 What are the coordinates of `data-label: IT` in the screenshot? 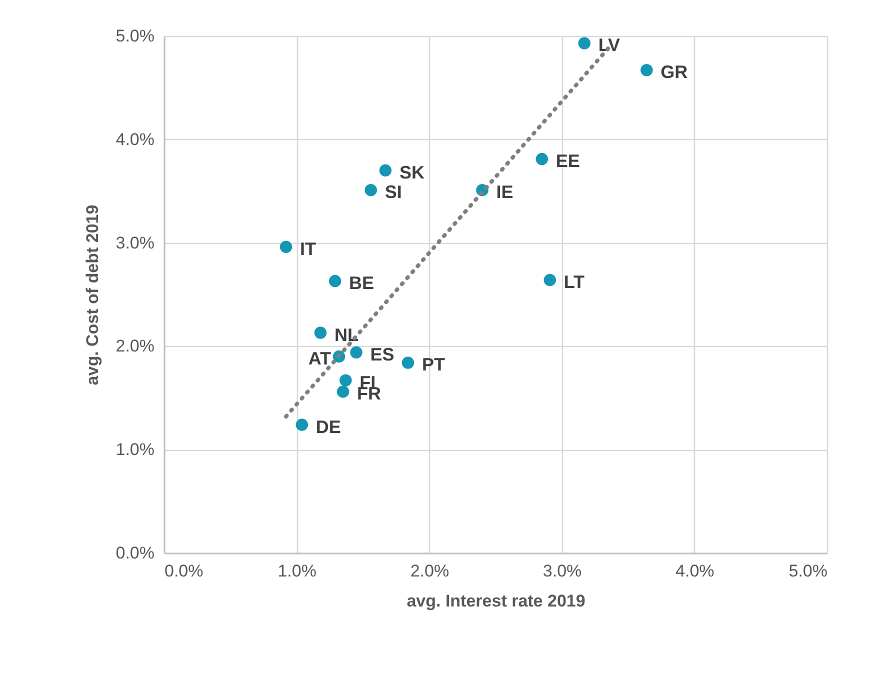 It's located at (308, 248).